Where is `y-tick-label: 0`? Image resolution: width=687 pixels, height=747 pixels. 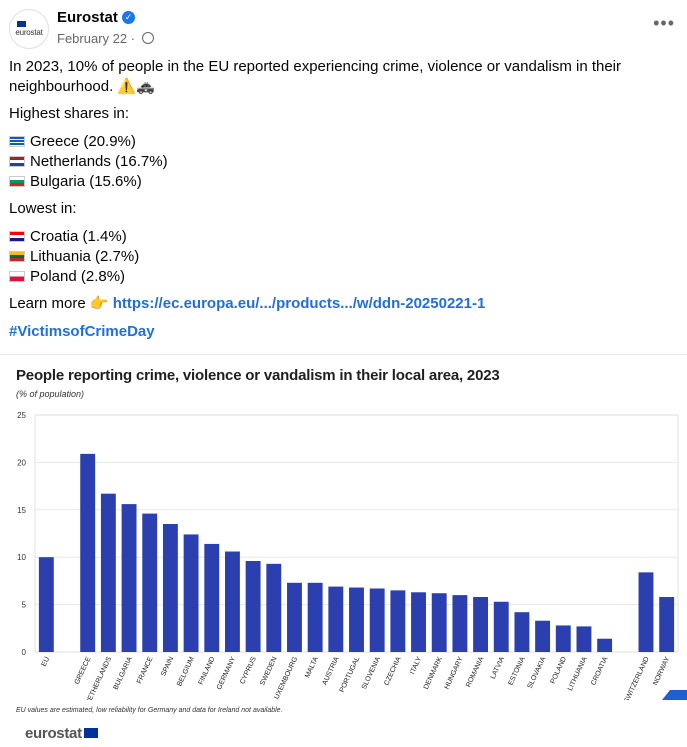 y-tick-label: 0 is located at coordinates (24, 652).